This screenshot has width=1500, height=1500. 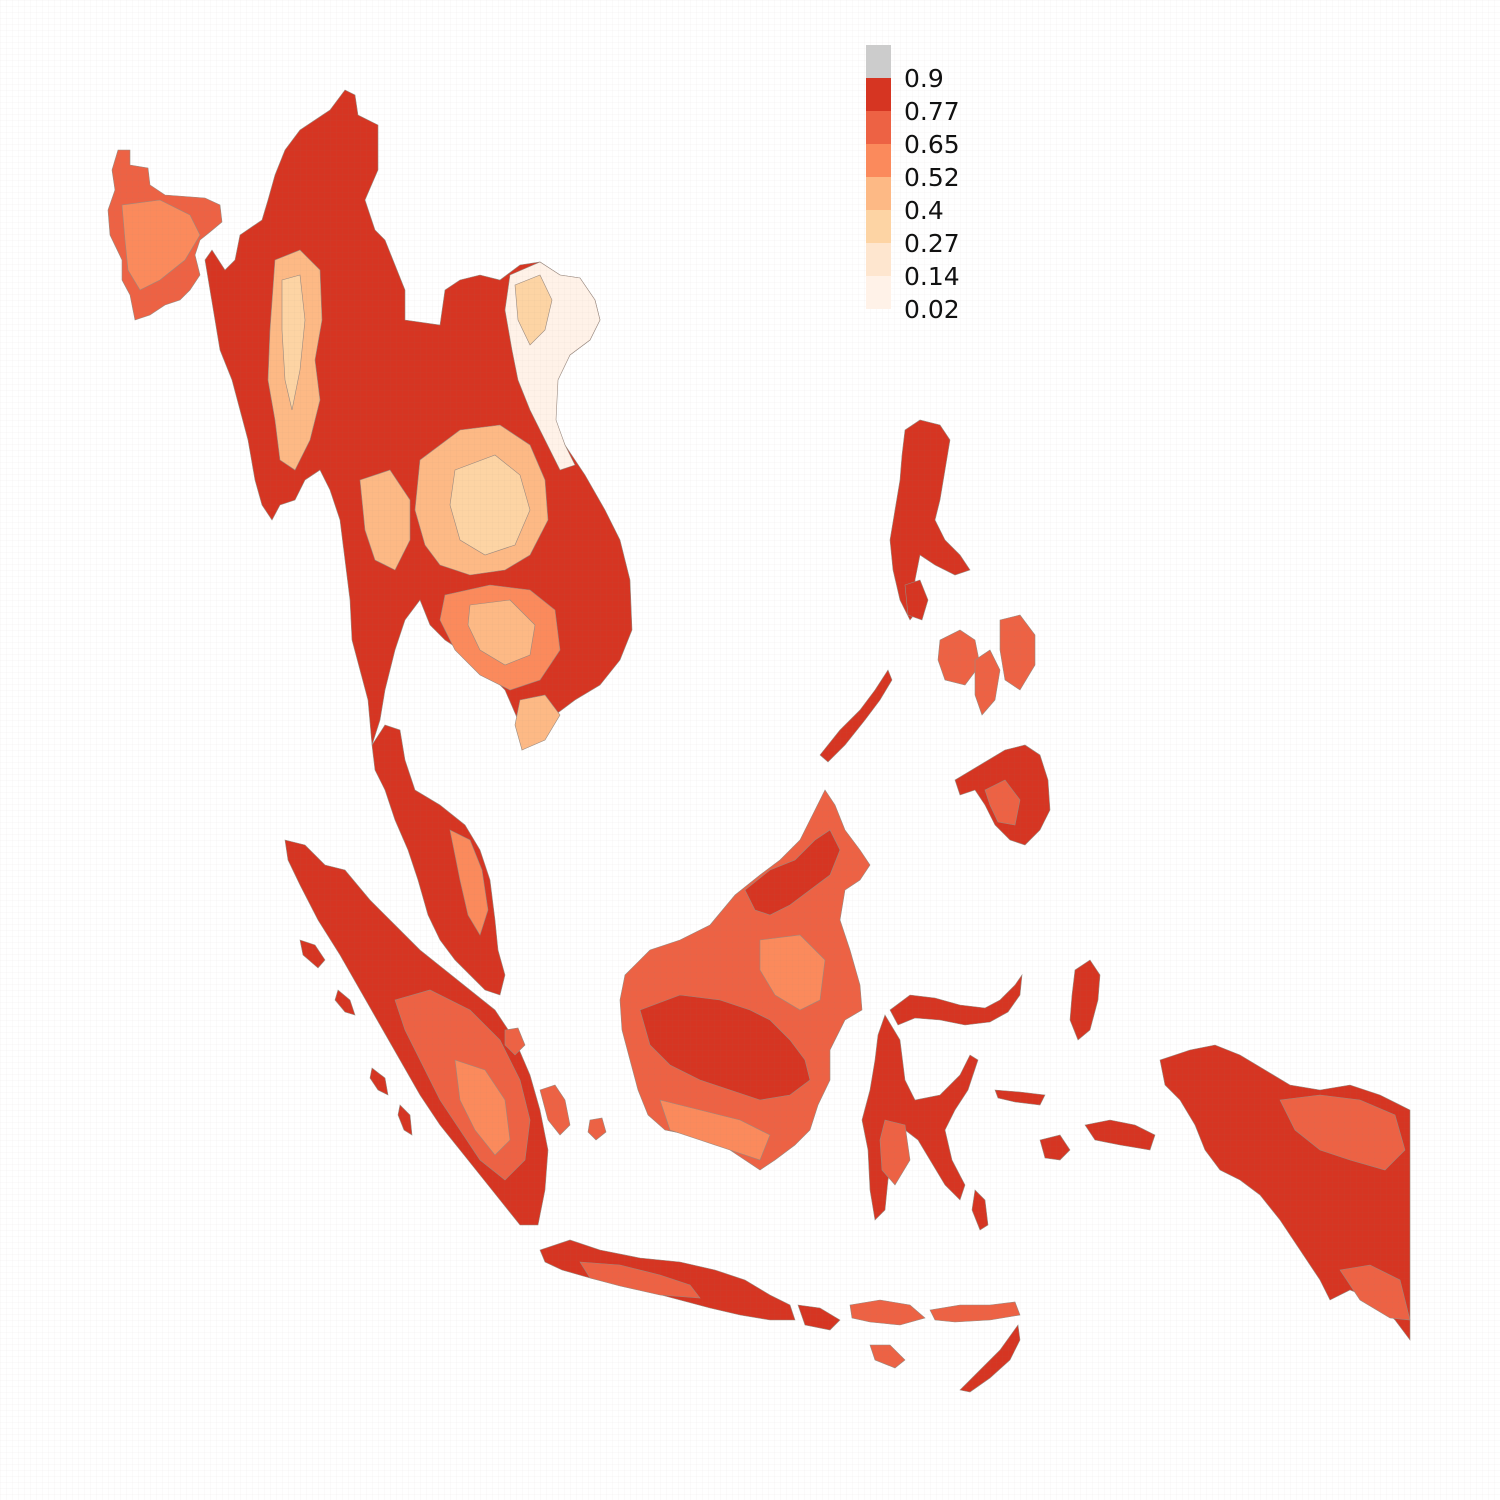 What do you see at coordinates (1055, 1147) in the screenshot?
I see `land-buru` at bounding box center [1055, 1147].